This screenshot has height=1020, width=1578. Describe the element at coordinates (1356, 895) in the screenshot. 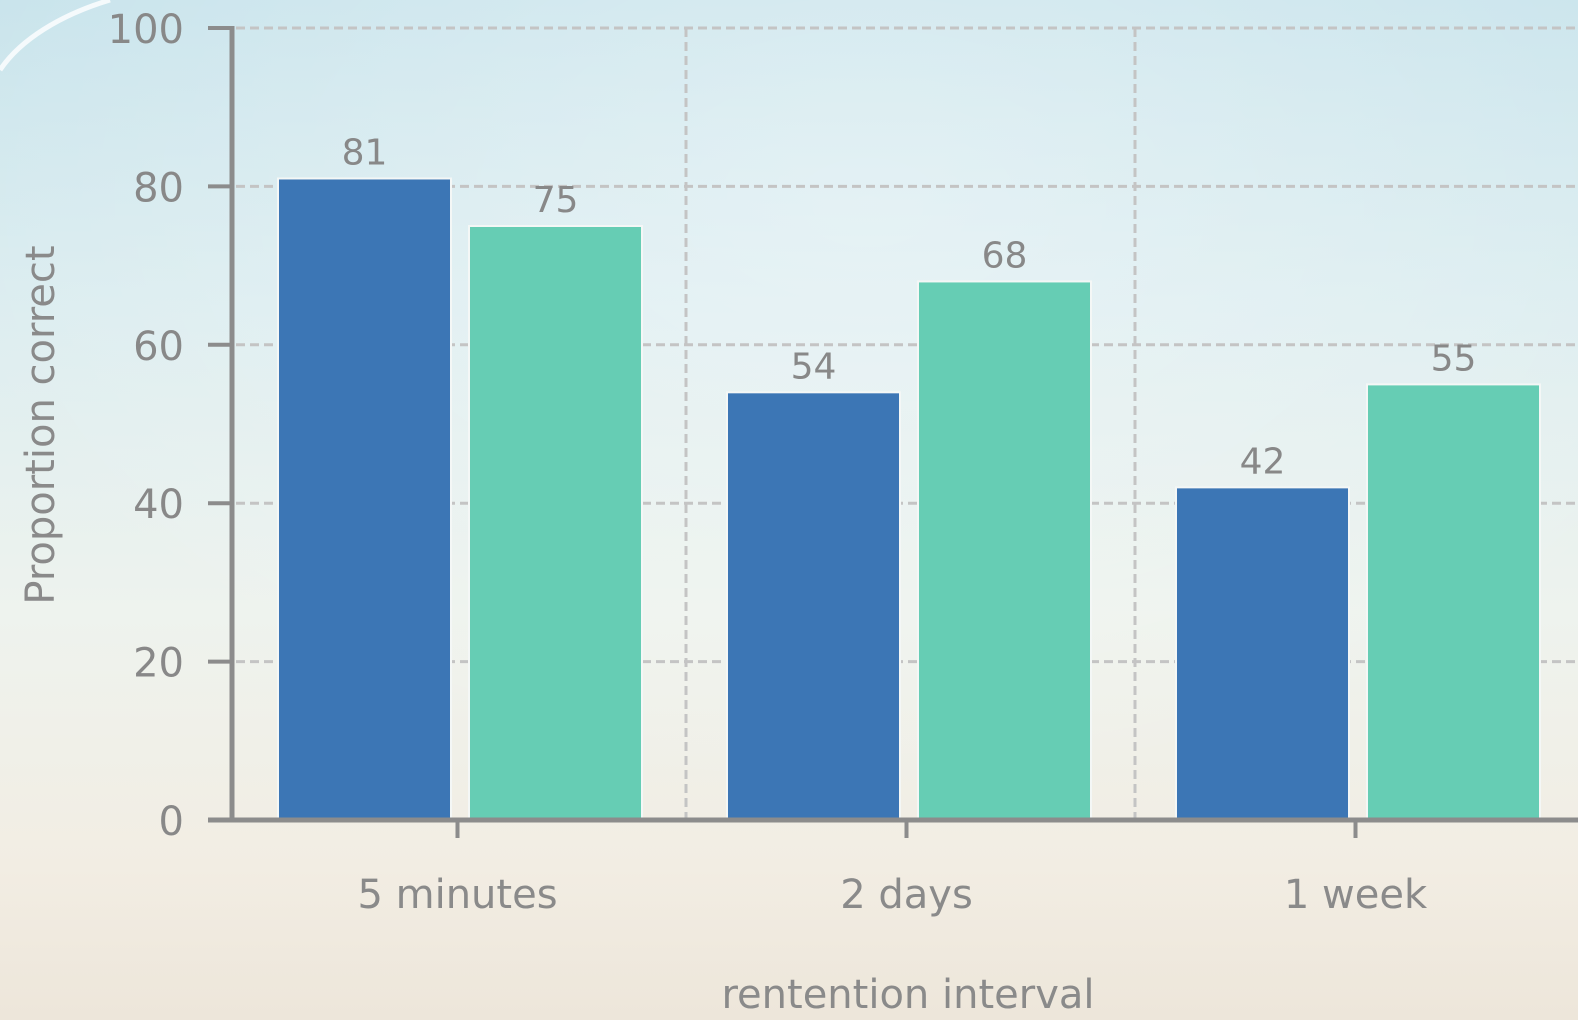

I see `x-tick-label: 1 week` at that location.